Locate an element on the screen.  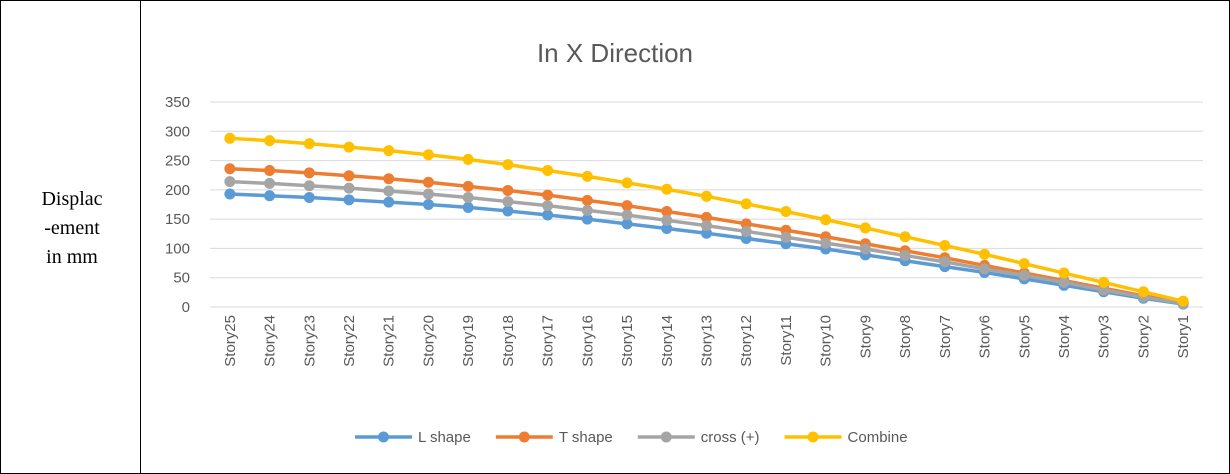
x-tick-label: Story1 is located at coordinates (1183, 336).